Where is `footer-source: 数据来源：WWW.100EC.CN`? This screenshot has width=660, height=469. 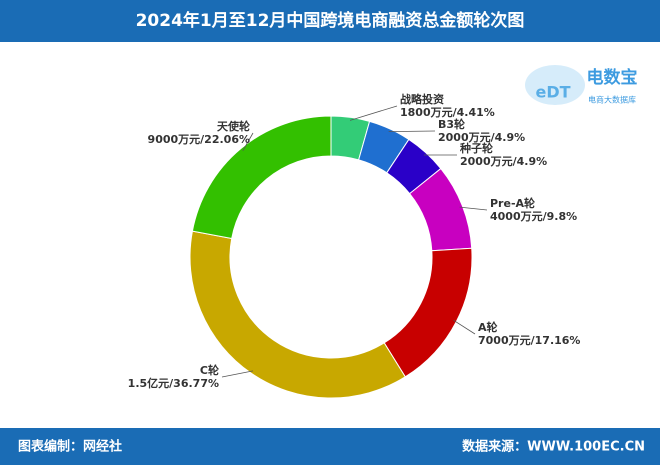 footer-source: 数据来源：WWW.100EC.CN is located at coordinates (553, 447).